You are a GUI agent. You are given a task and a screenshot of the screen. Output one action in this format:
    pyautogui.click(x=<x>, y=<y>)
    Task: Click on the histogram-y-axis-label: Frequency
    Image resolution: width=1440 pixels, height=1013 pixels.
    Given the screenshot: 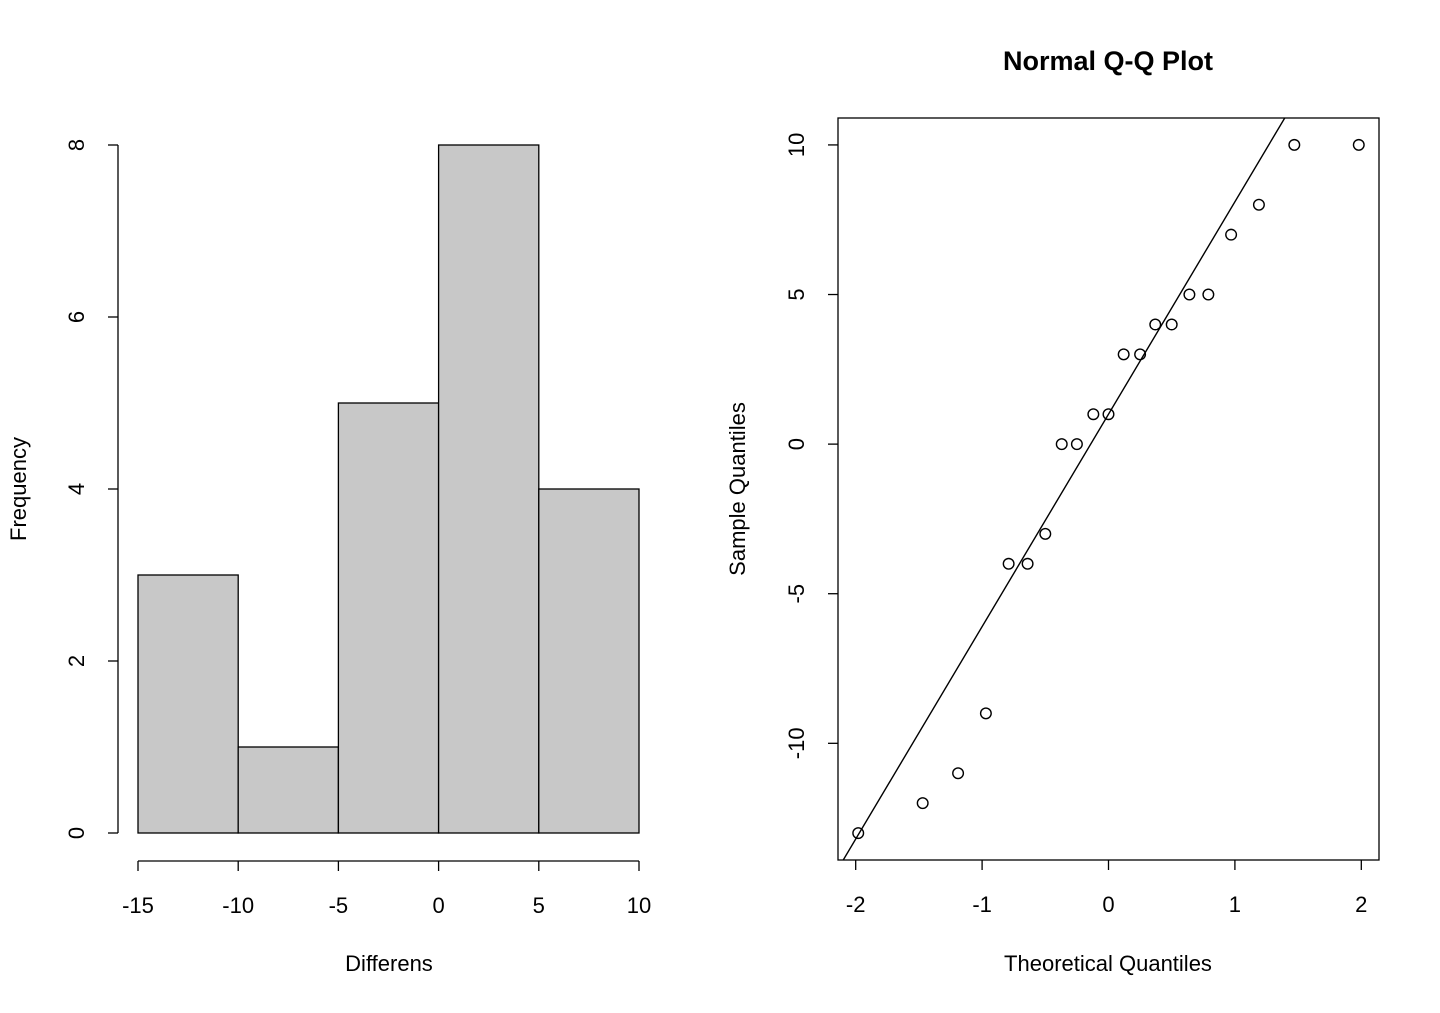 What is the action you would take?
    pyautogui.click(x=18, y=489)
    